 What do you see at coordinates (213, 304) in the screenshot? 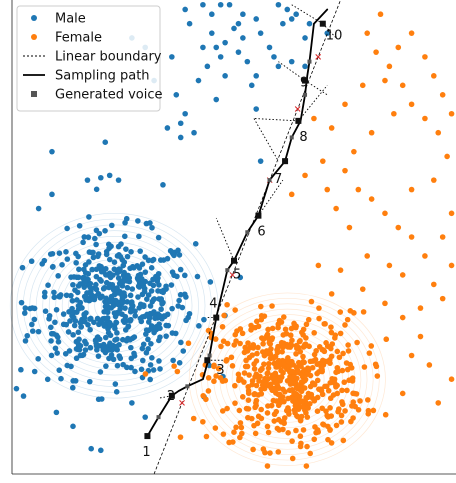
I see `step-label: 4` at bounding box center [213, 304].